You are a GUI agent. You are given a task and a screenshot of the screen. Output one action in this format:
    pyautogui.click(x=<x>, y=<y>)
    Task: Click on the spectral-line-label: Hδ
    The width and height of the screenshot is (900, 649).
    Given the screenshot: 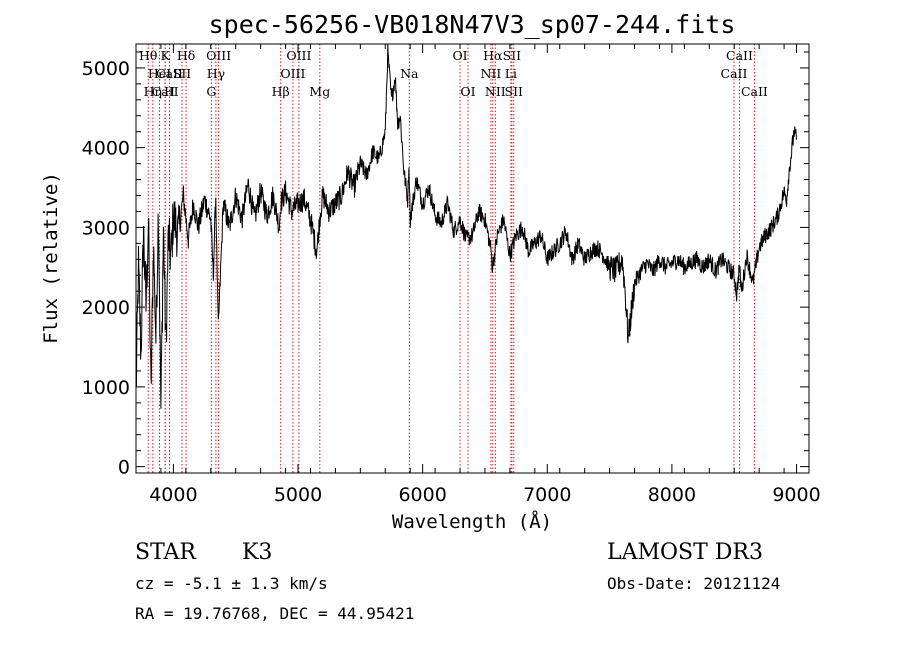 What is the action you would take?
    pyautogui.click(x=186, y=55)
    